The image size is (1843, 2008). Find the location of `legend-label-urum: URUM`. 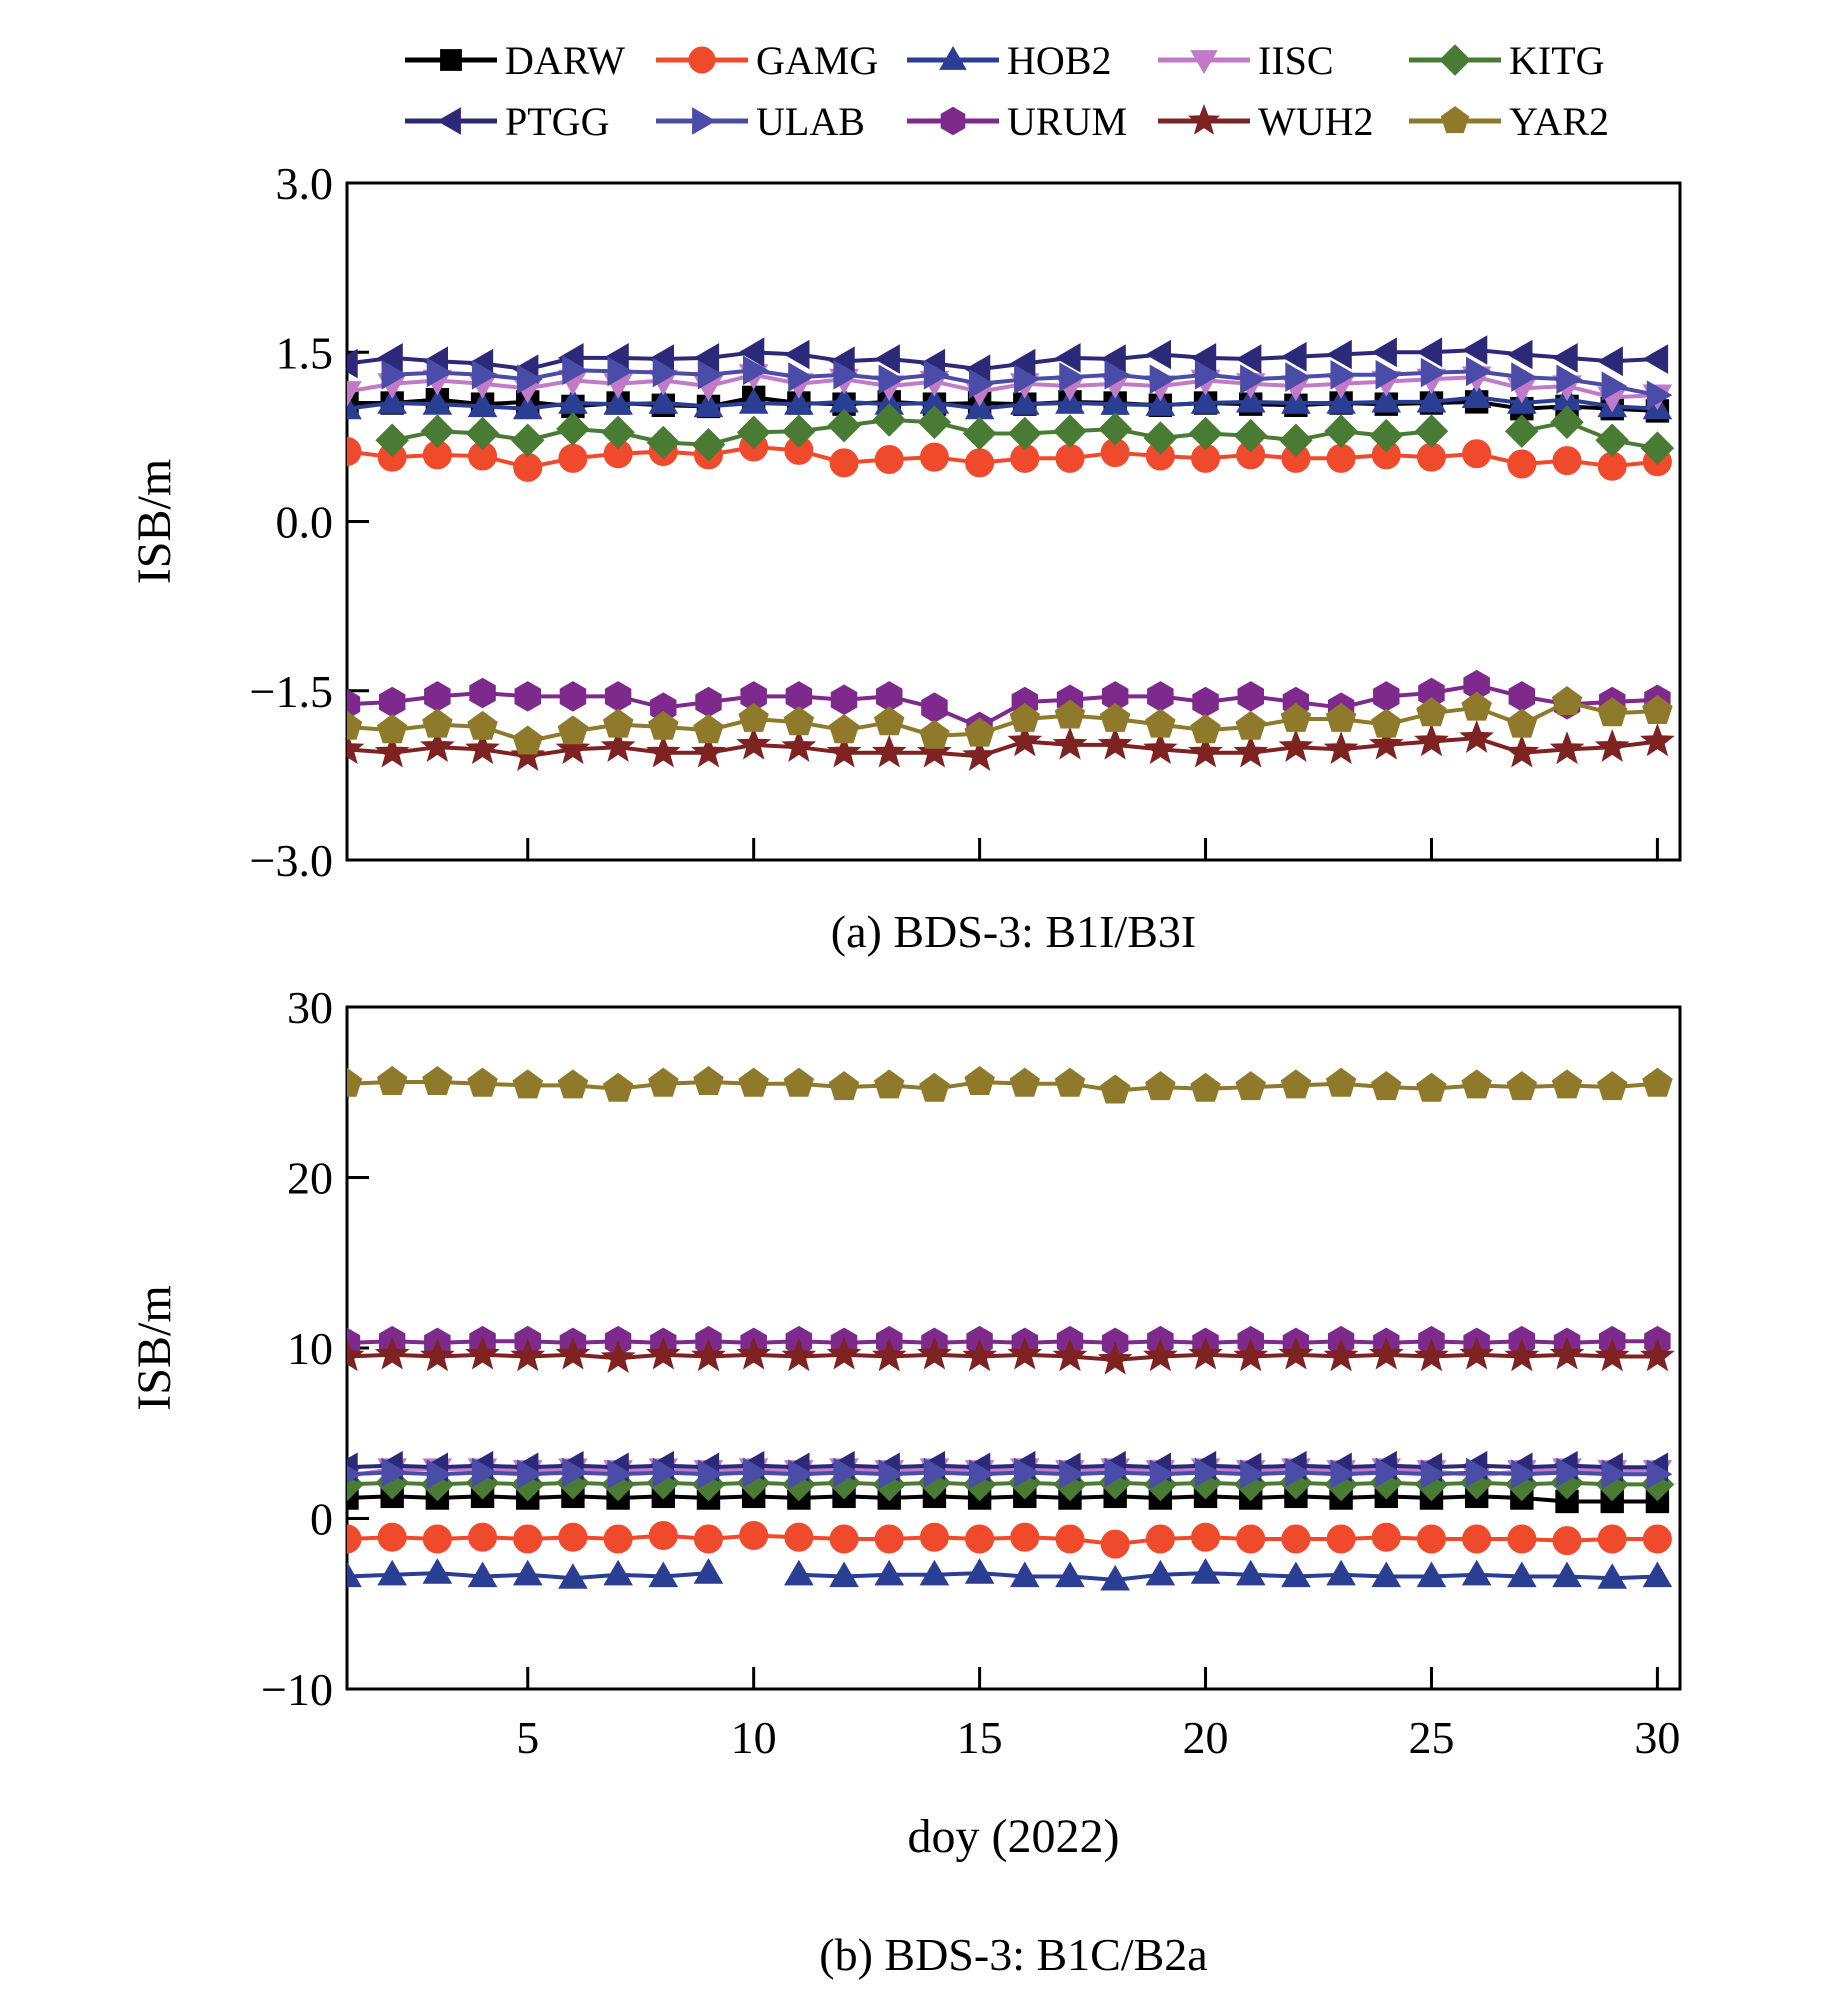

legend-label-urum: URUM is located at coordinates (1067, 121).